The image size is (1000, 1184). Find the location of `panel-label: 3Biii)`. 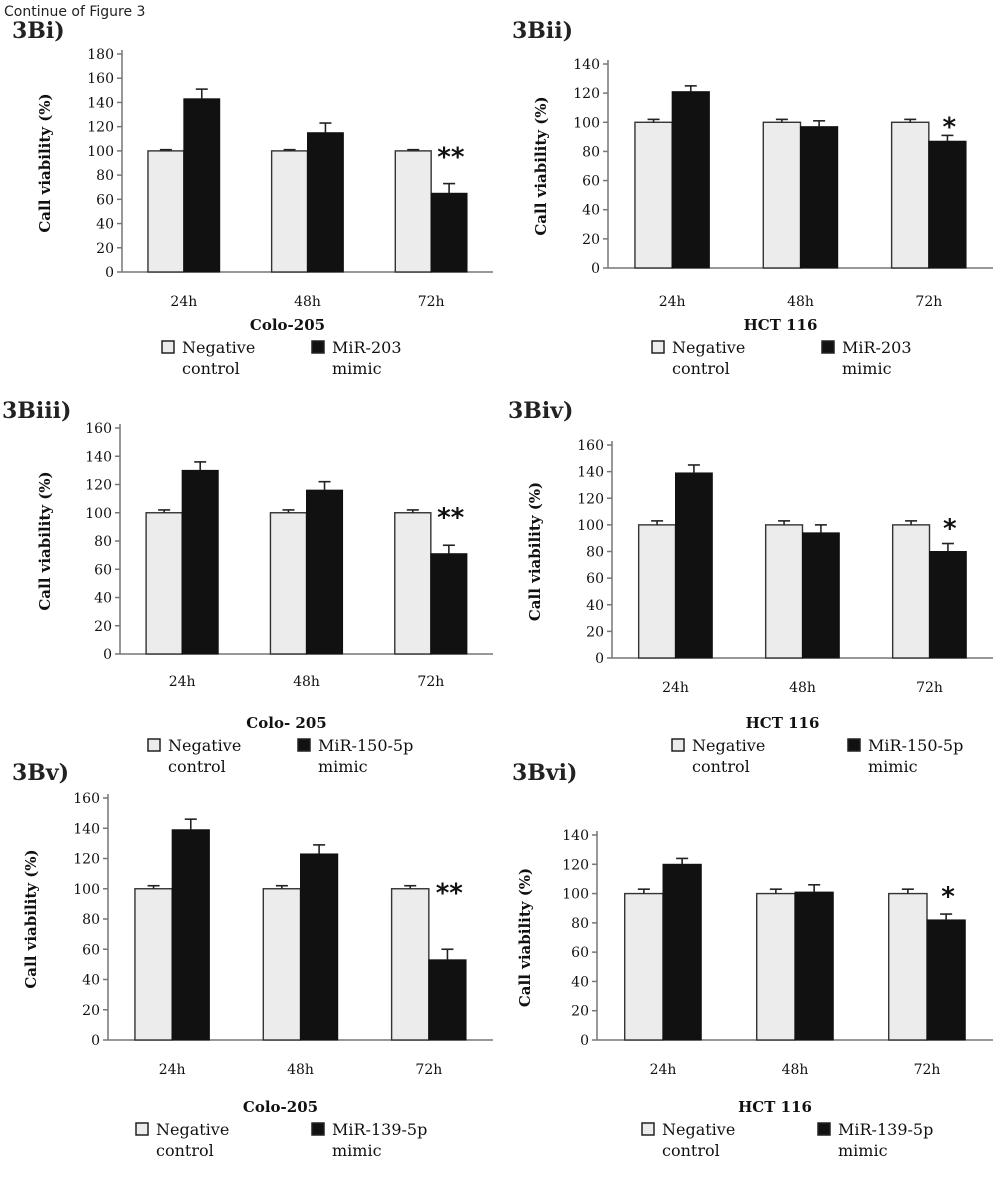

panel-label: 3Biii) is located at coordinates (36, 411).